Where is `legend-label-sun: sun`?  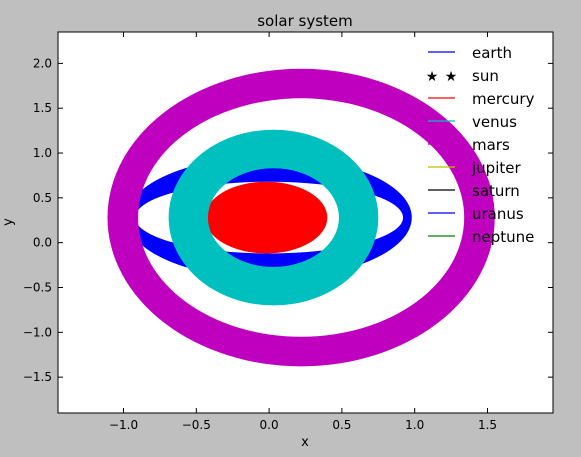 legend-label-sun: sun is located at coordinates (485, 76).